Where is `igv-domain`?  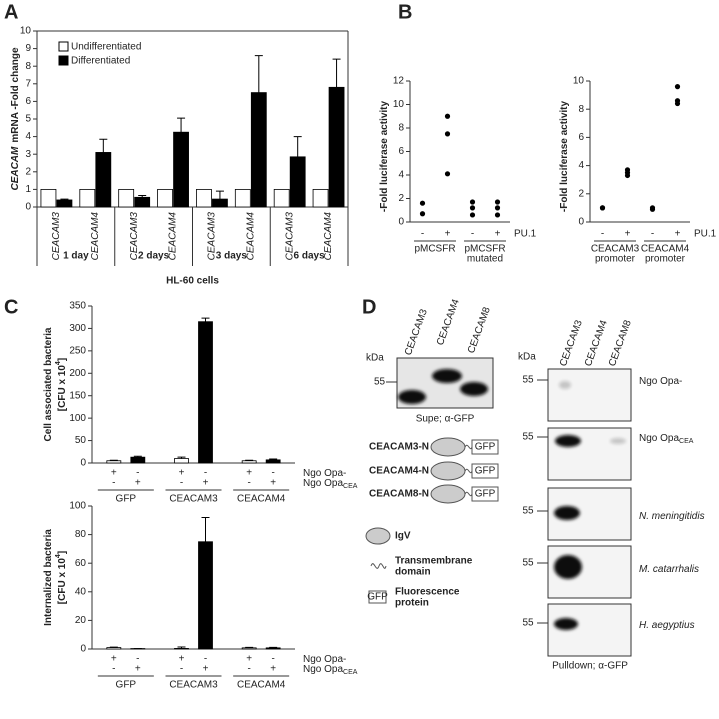
igv-domain is located at coordinates (448, 494).